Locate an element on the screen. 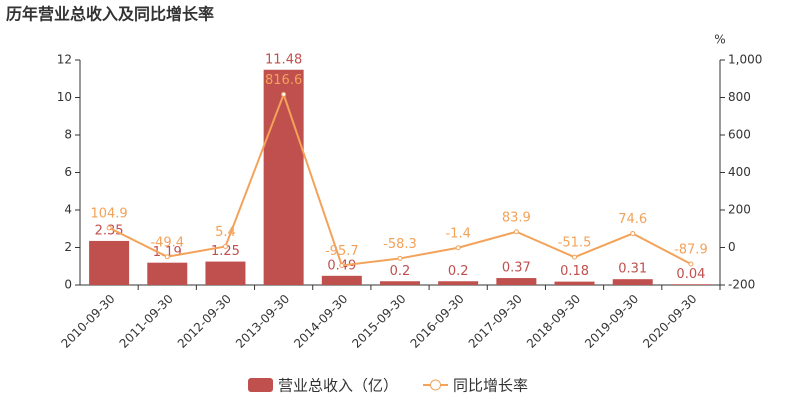  y-tick-label: 6 is located at coordinates (68, 172).